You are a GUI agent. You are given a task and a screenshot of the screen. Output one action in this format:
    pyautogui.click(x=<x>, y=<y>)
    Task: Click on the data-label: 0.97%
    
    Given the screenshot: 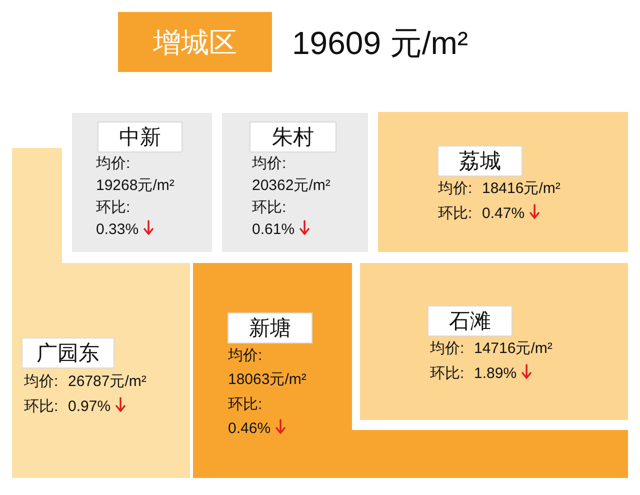 What is the action you would take?
    pyautogui.click(x=89, y=406)
    